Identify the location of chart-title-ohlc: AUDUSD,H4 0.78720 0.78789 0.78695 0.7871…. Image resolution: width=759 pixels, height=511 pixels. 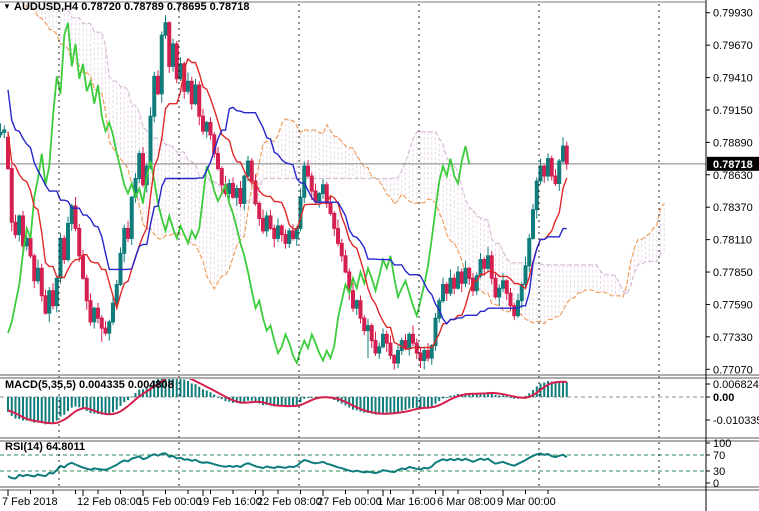
(132, 7).